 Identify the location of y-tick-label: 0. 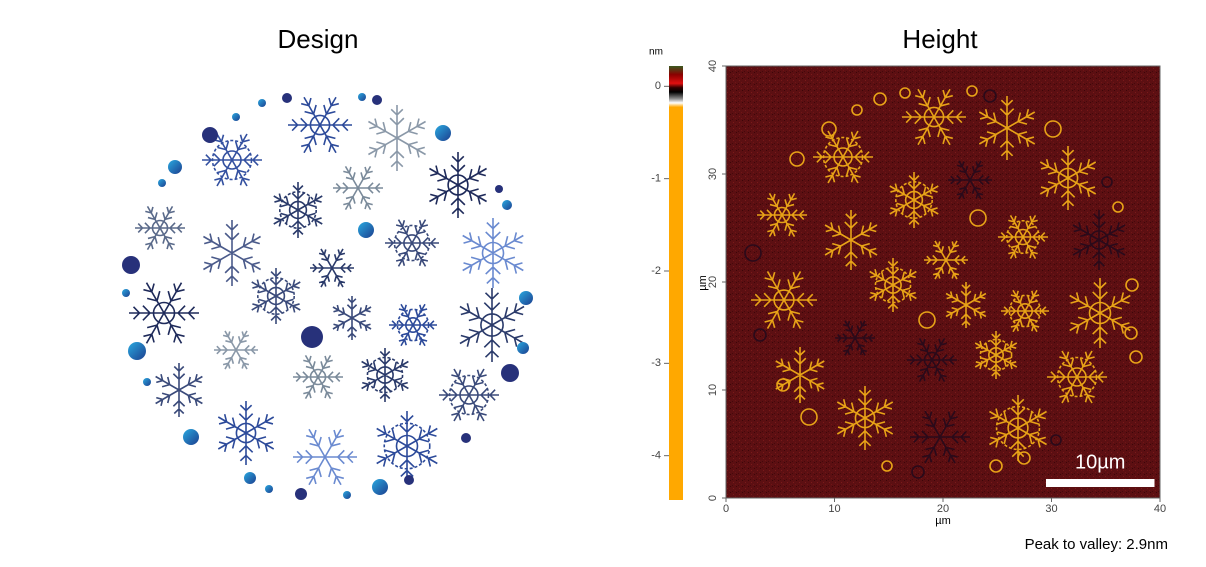
(713, 498).